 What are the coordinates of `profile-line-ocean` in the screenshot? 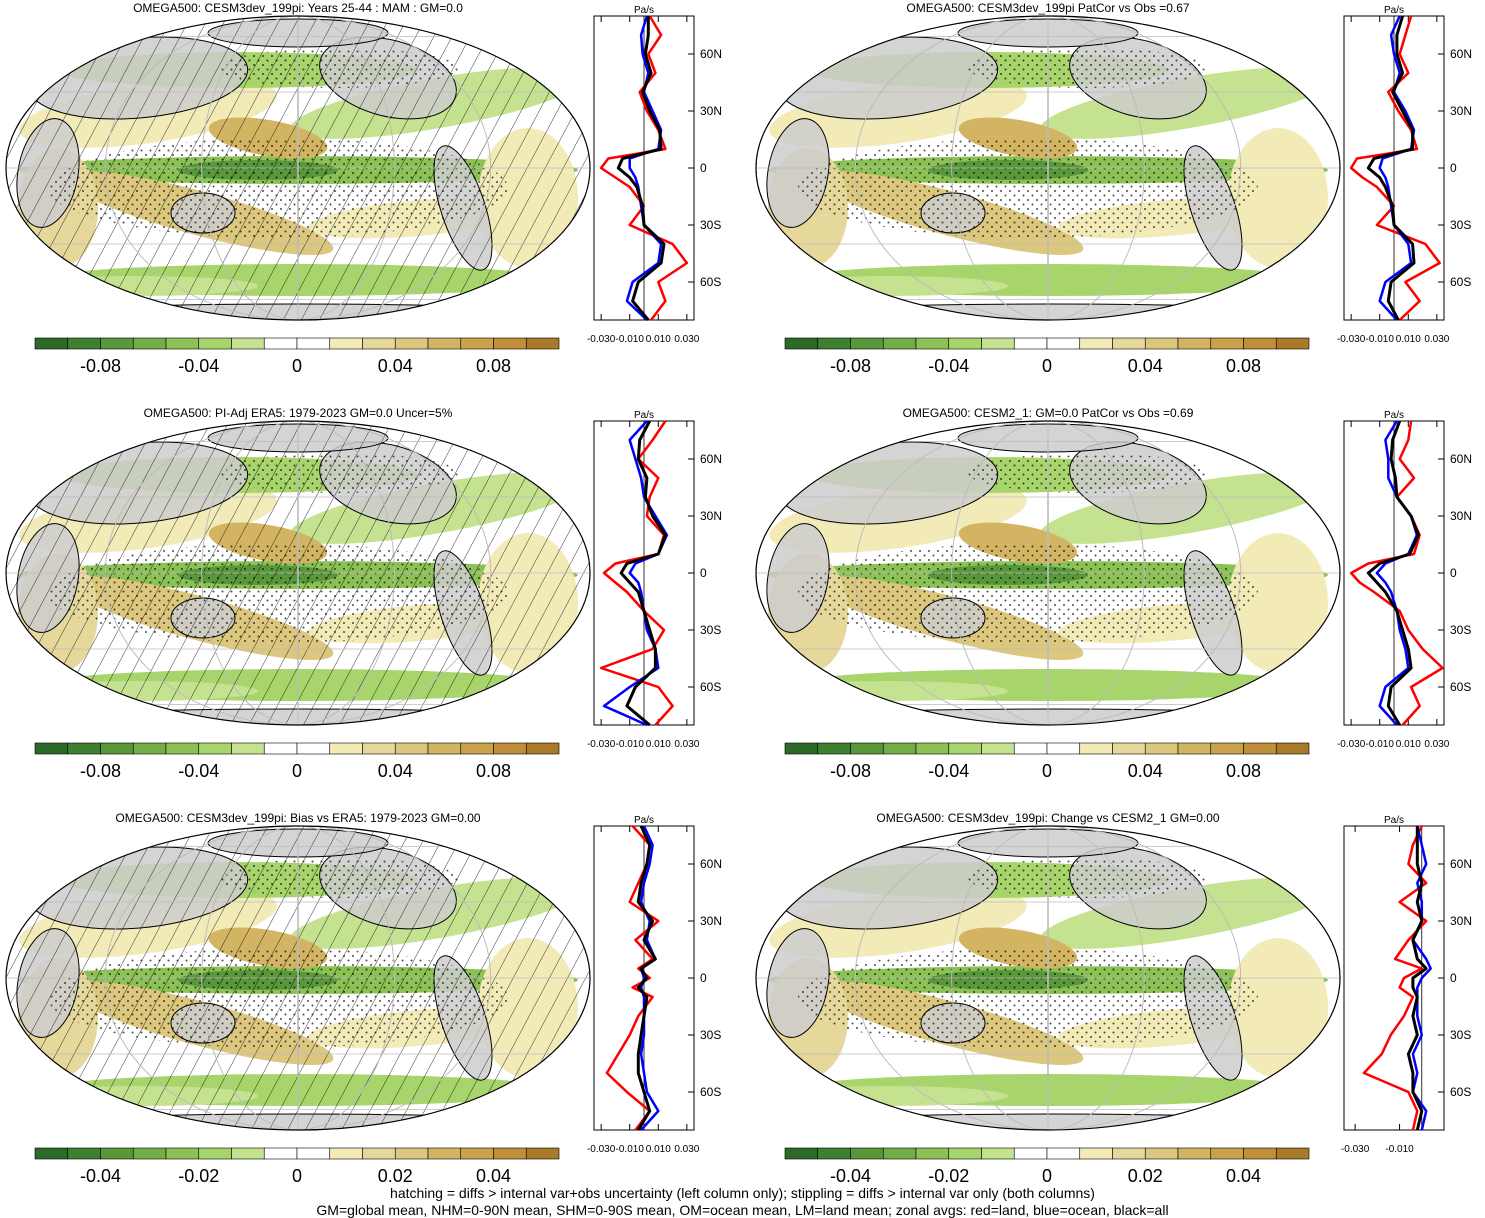 It's located at (635, 573).